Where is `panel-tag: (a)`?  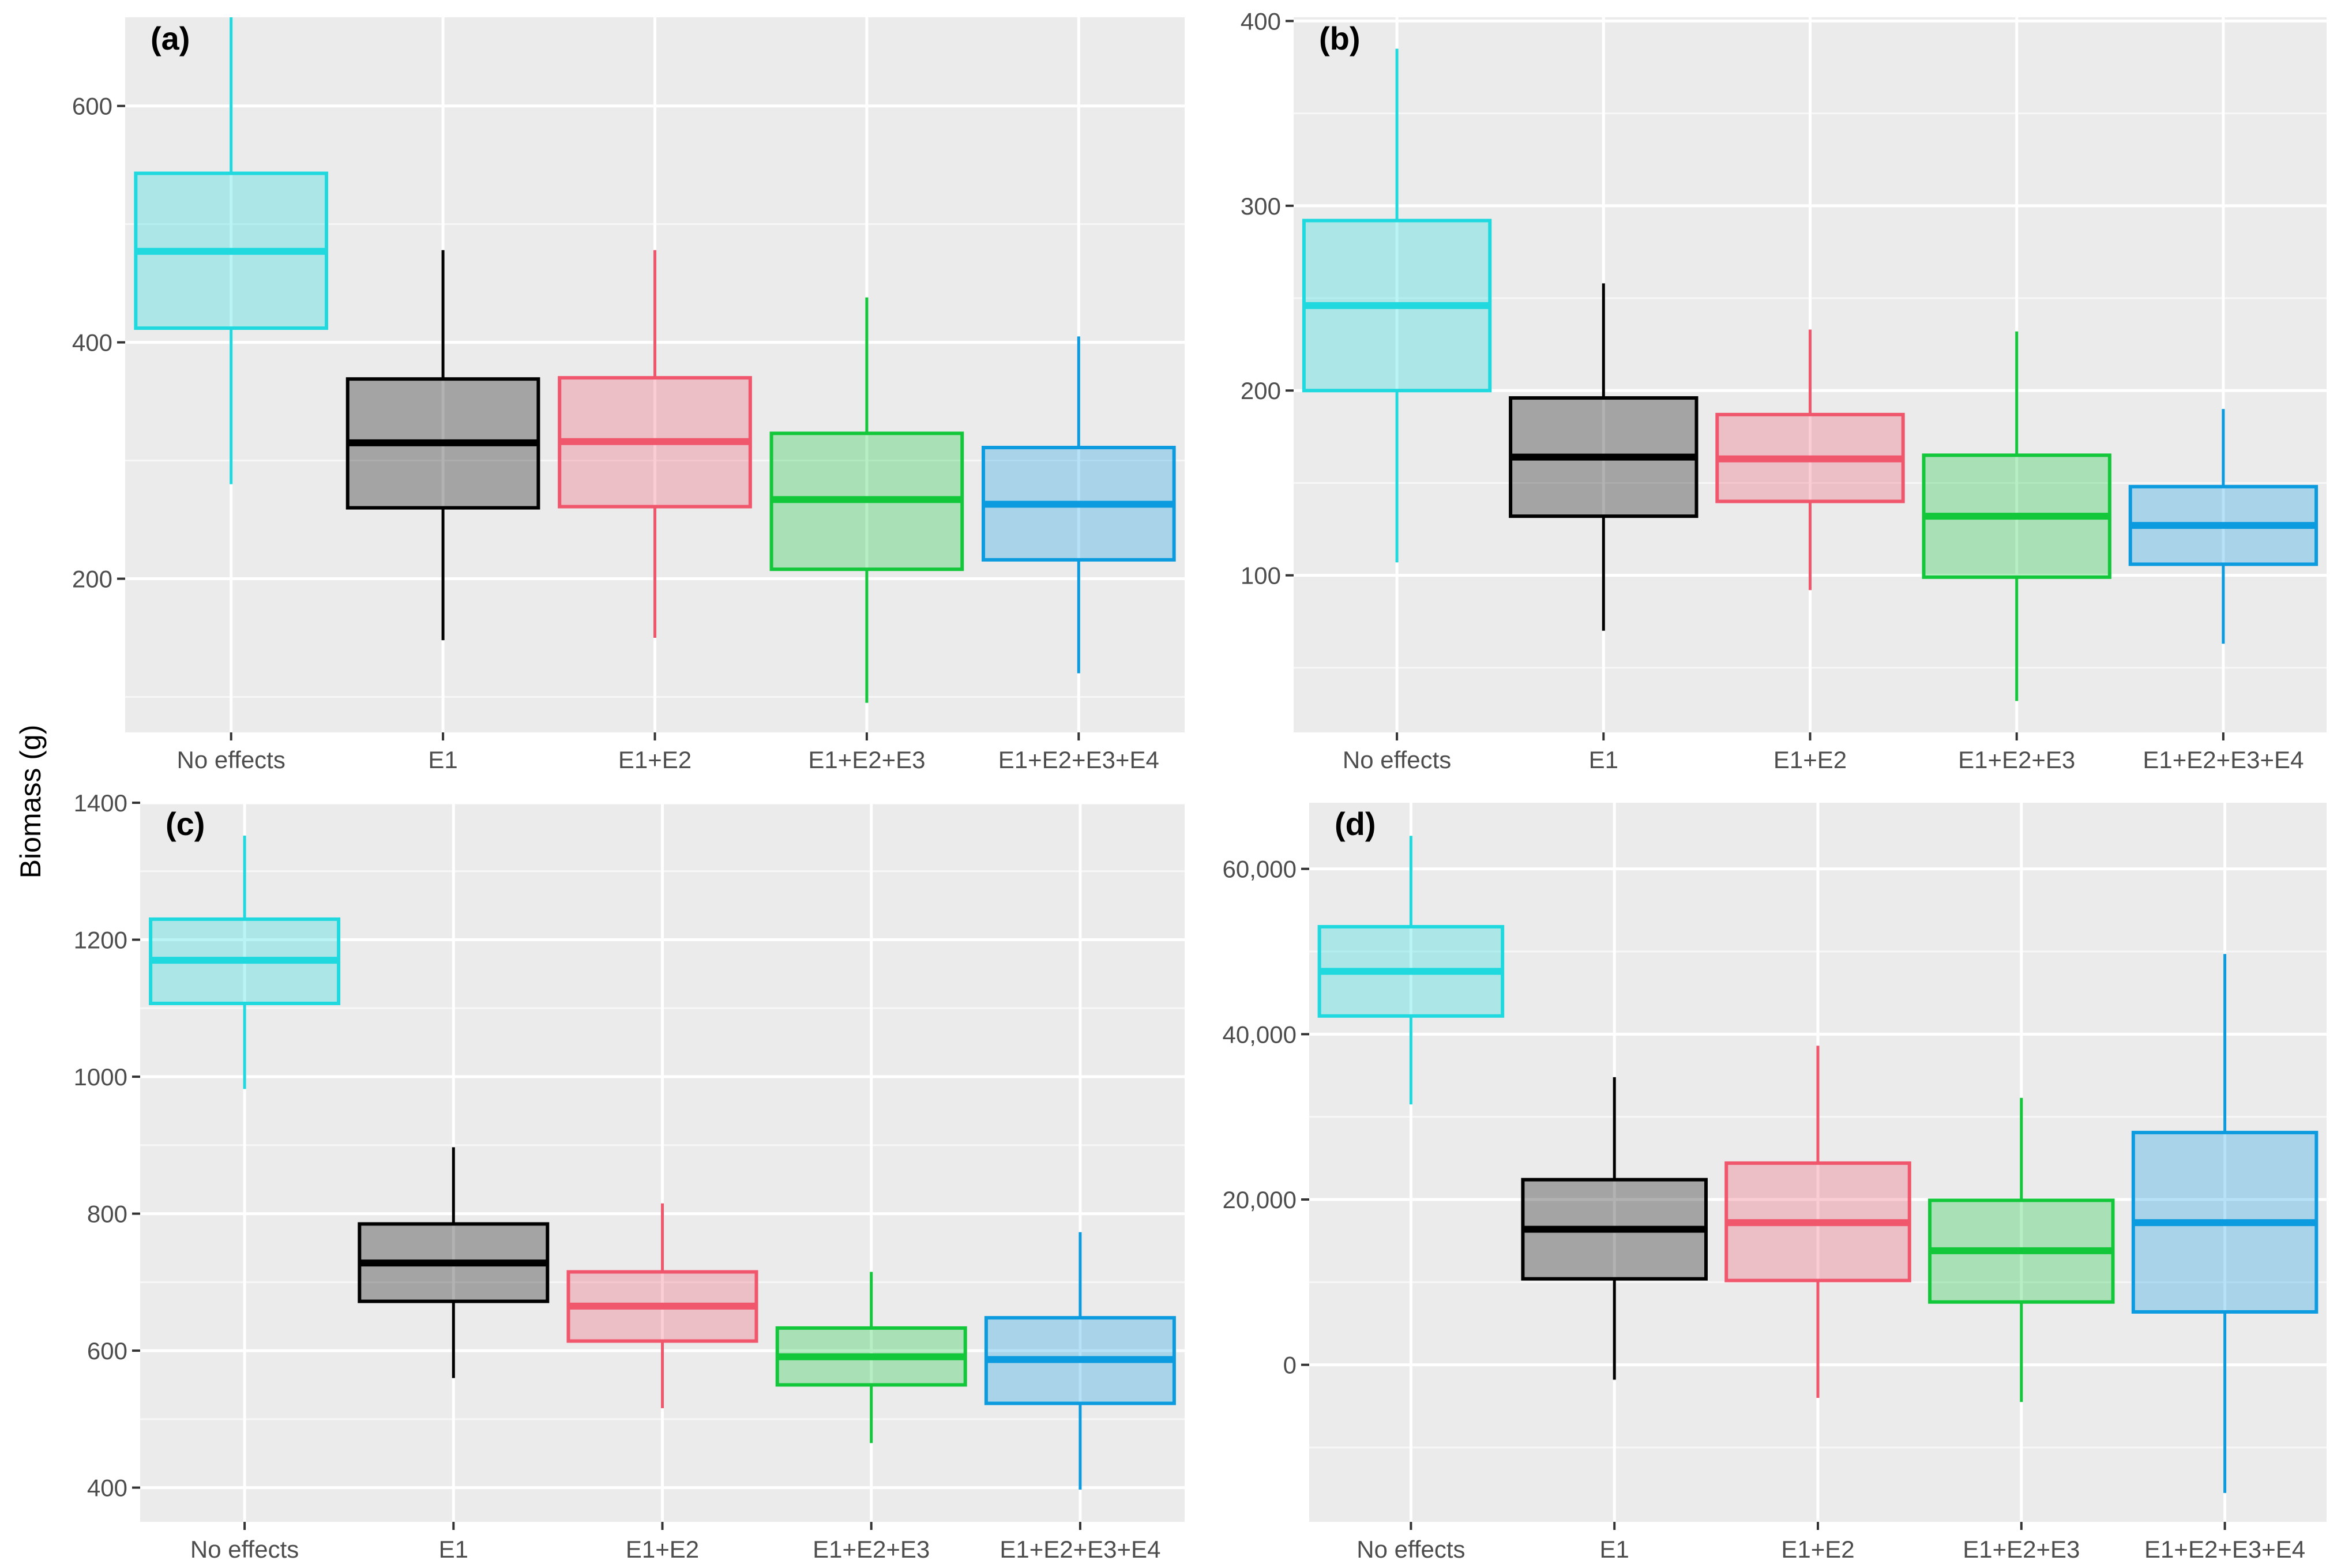
panel-tag: (a) is located at coordinates (171, 39).